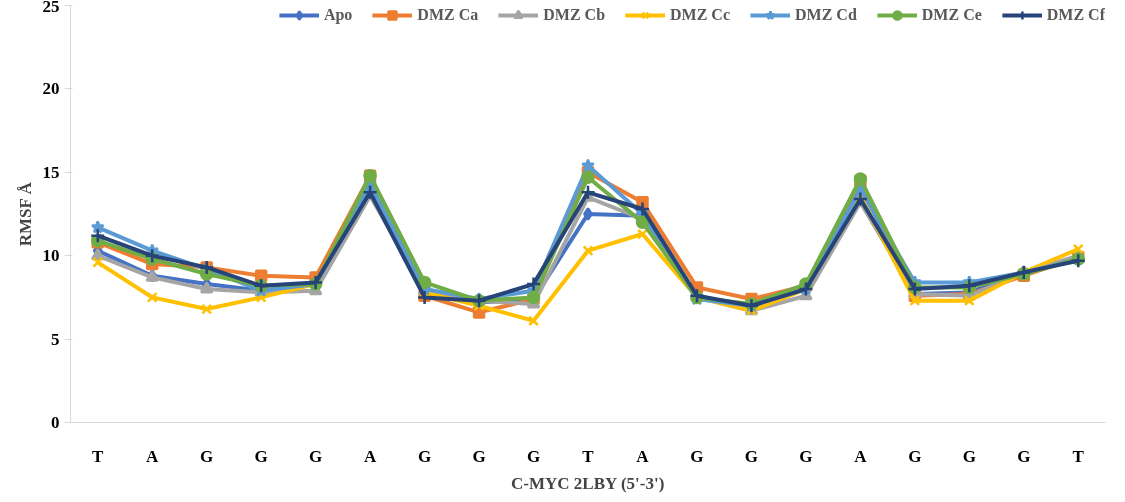 Image resolution: width=1125 pixels, height=502 pixels. I want to click on y-tick-label: 5, so click(55, 339).